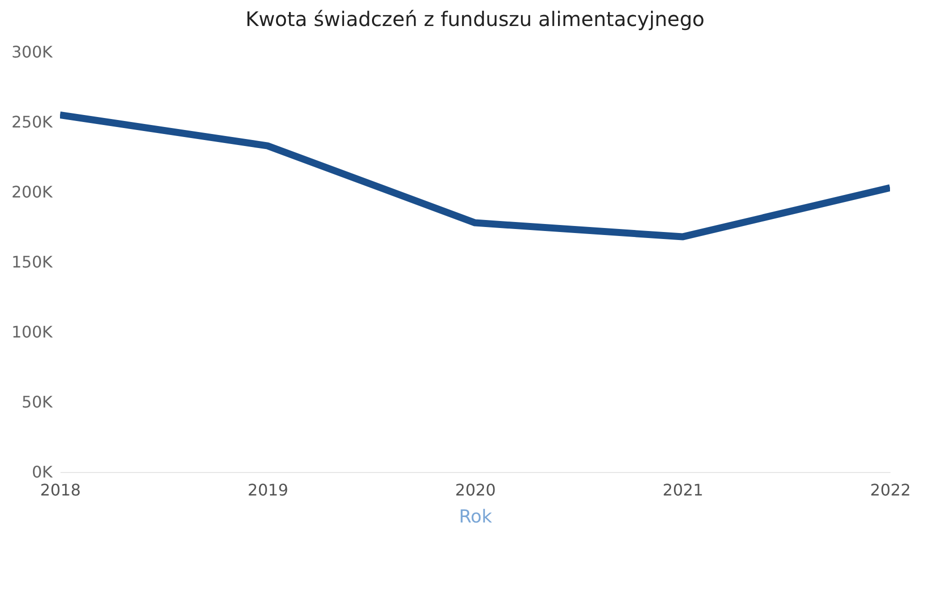 The width and height of the screenshot is (945, 590). I want to click on x-axis-title: Rok, so click(475, 517).